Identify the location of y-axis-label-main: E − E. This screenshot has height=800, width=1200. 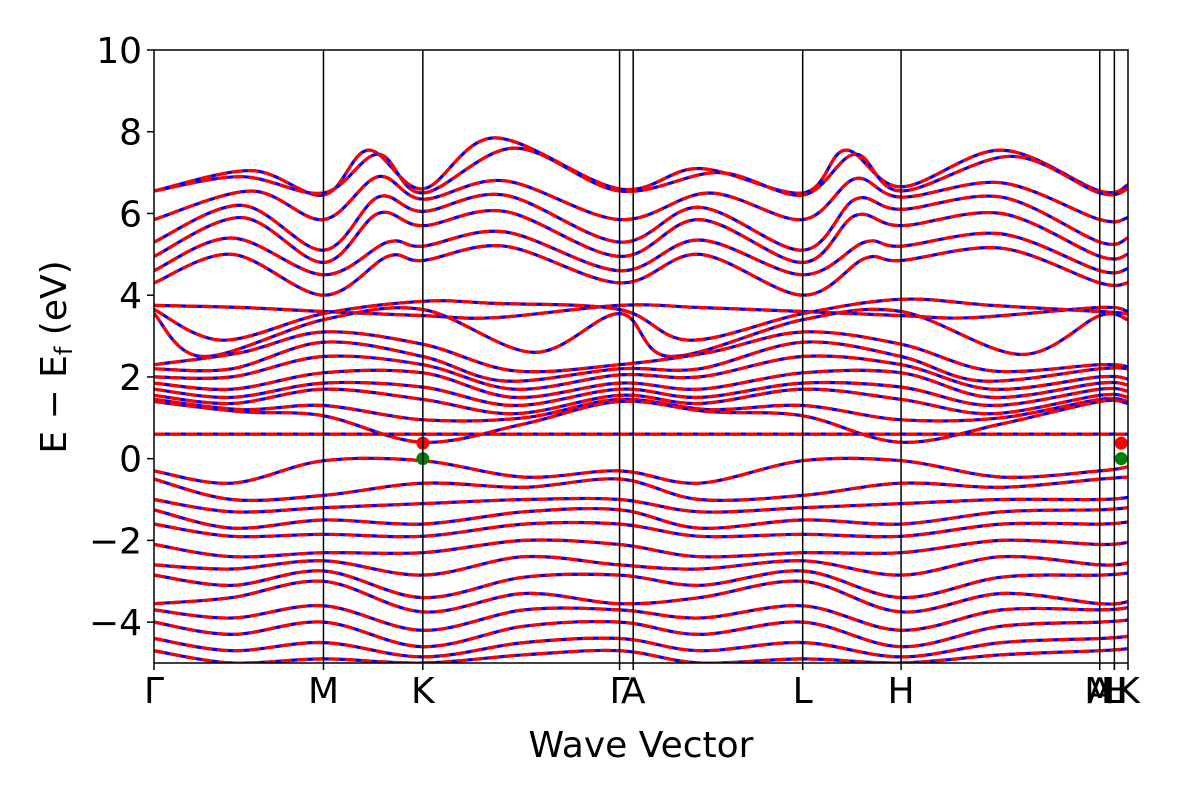
(54, 404).